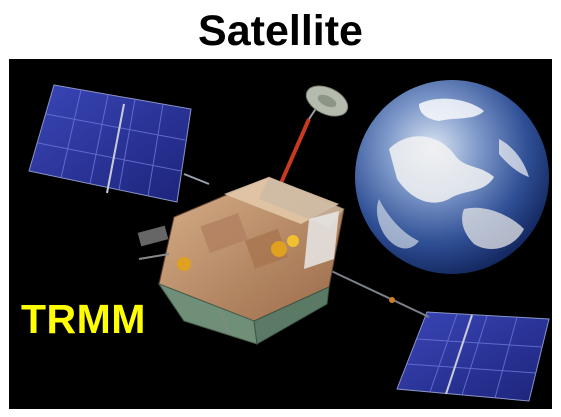 This screenshot has height=417, width=561. I want to click on antenna-dish, so click(310, 142).